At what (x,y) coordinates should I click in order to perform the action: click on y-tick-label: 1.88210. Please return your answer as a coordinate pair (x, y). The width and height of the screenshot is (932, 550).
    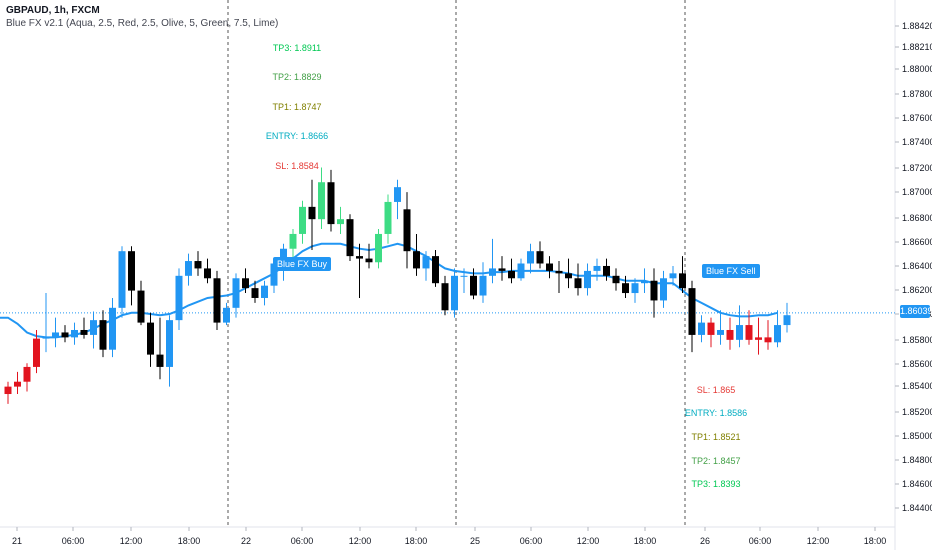
    Looking at the image, I should click on (917, 47).